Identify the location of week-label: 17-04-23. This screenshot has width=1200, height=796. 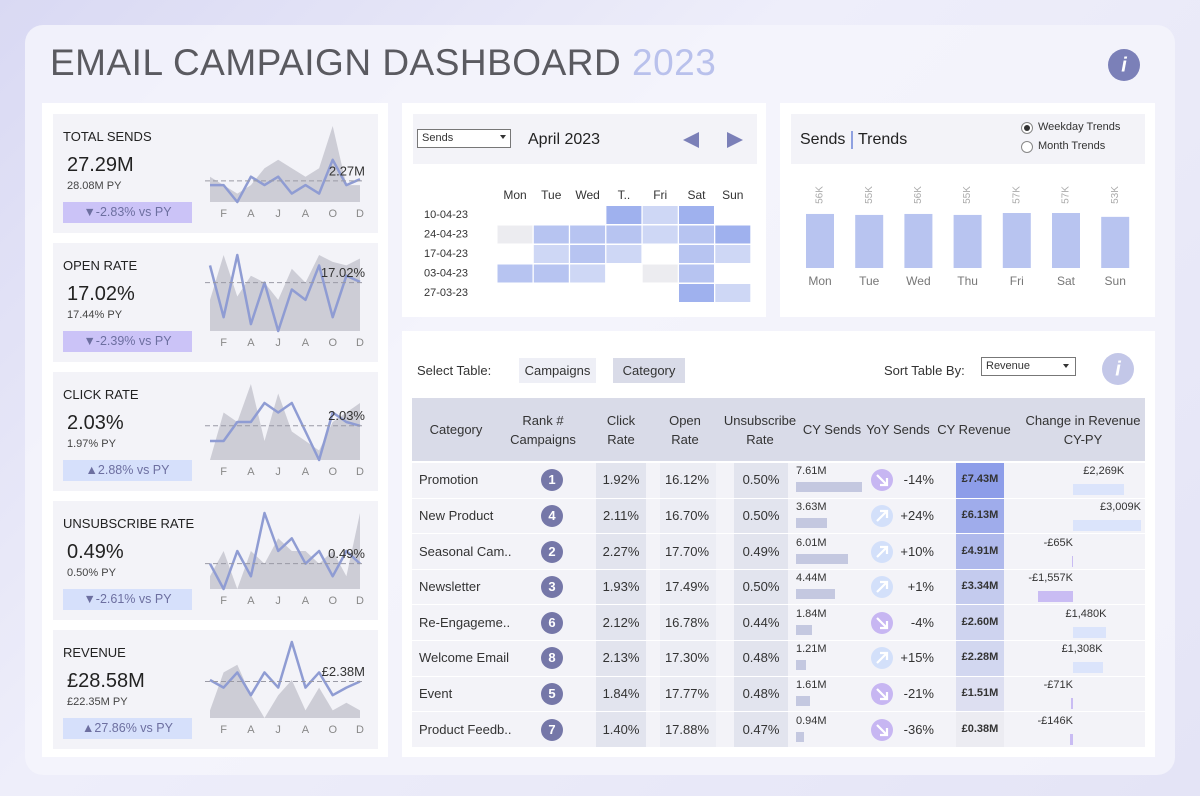
(446, 254).